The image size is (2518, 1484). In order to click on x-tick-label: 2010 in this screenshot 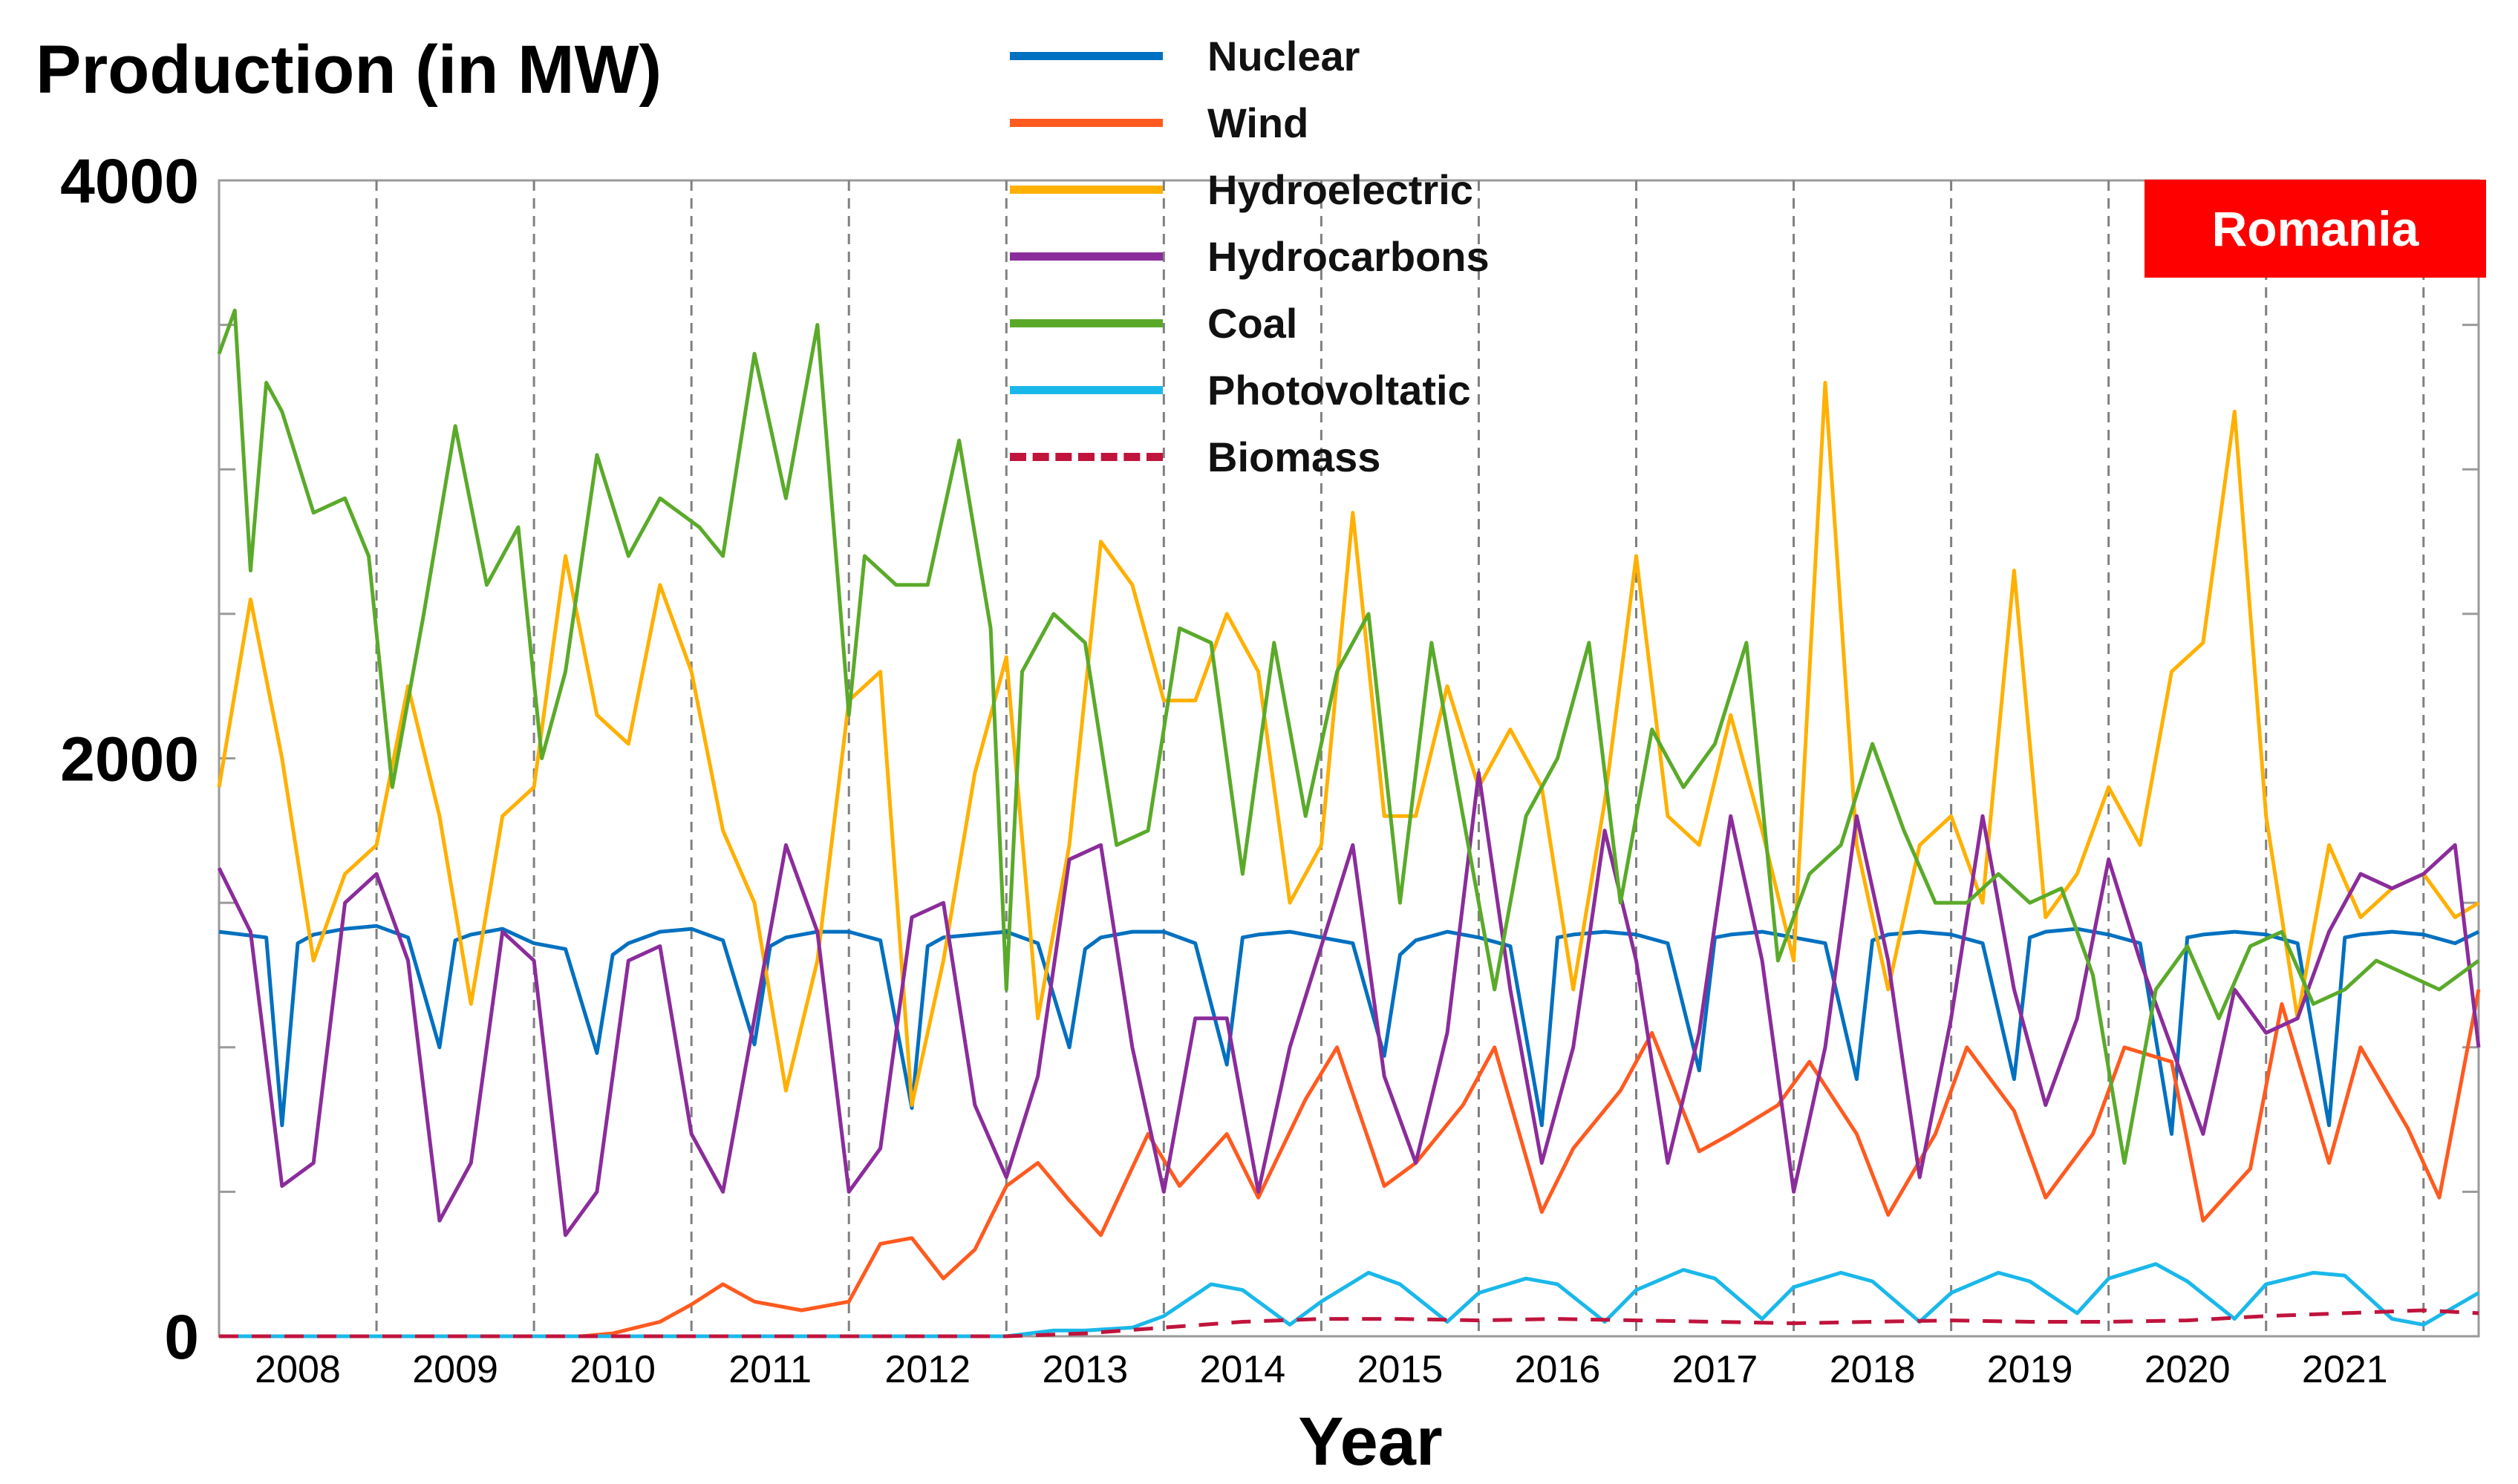, I will do `click(613, 1369)`.